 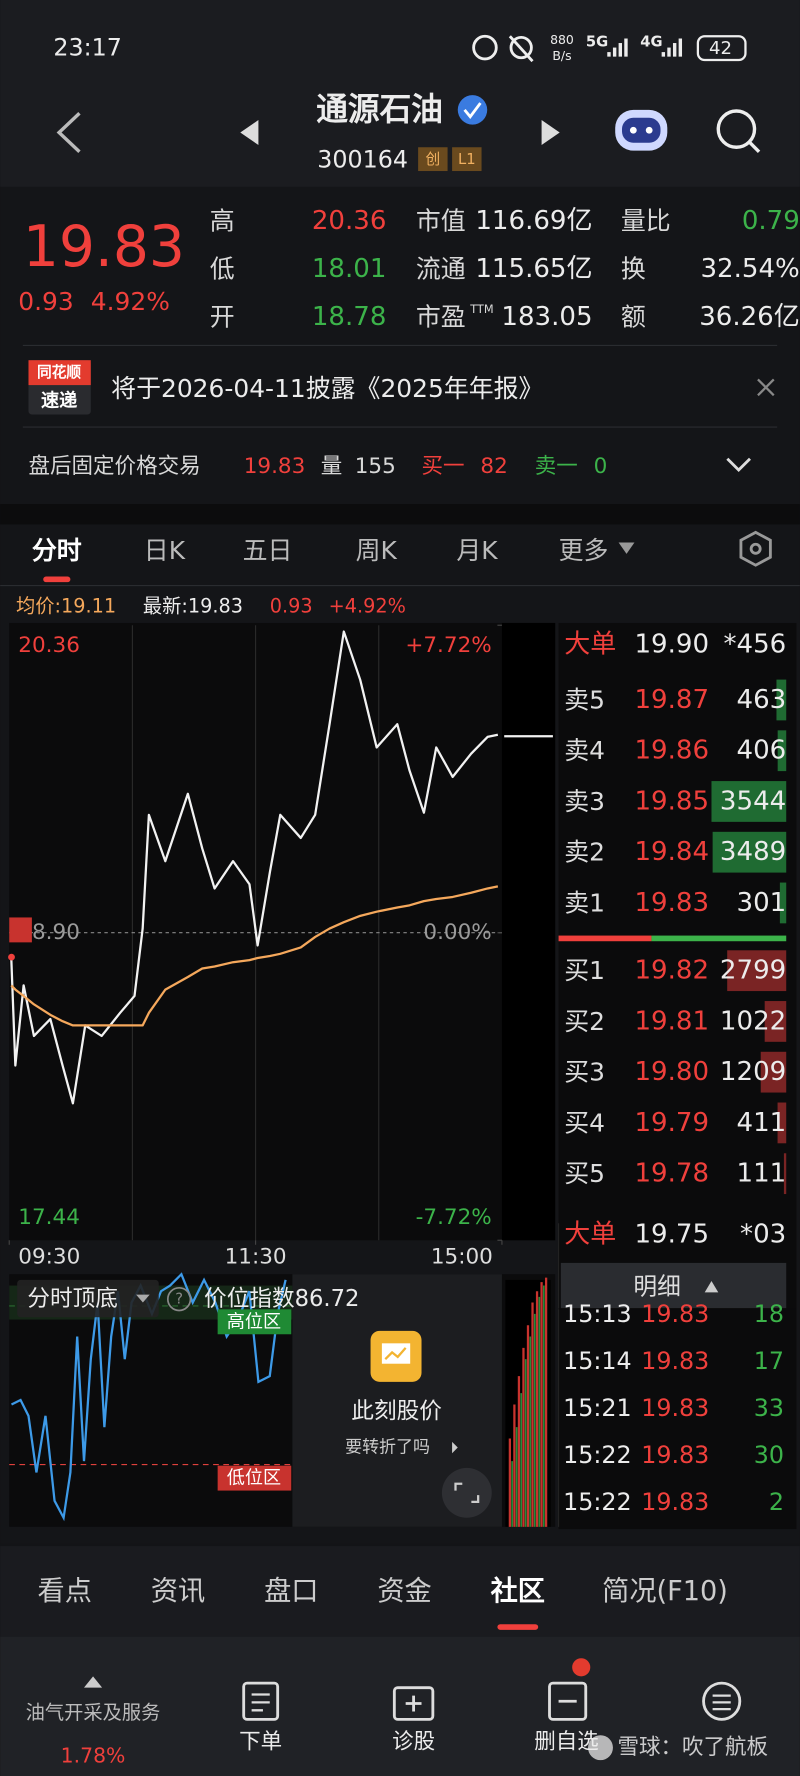 I want to click on y2-tick-label: 0.00%, so click(x=457, y=932).